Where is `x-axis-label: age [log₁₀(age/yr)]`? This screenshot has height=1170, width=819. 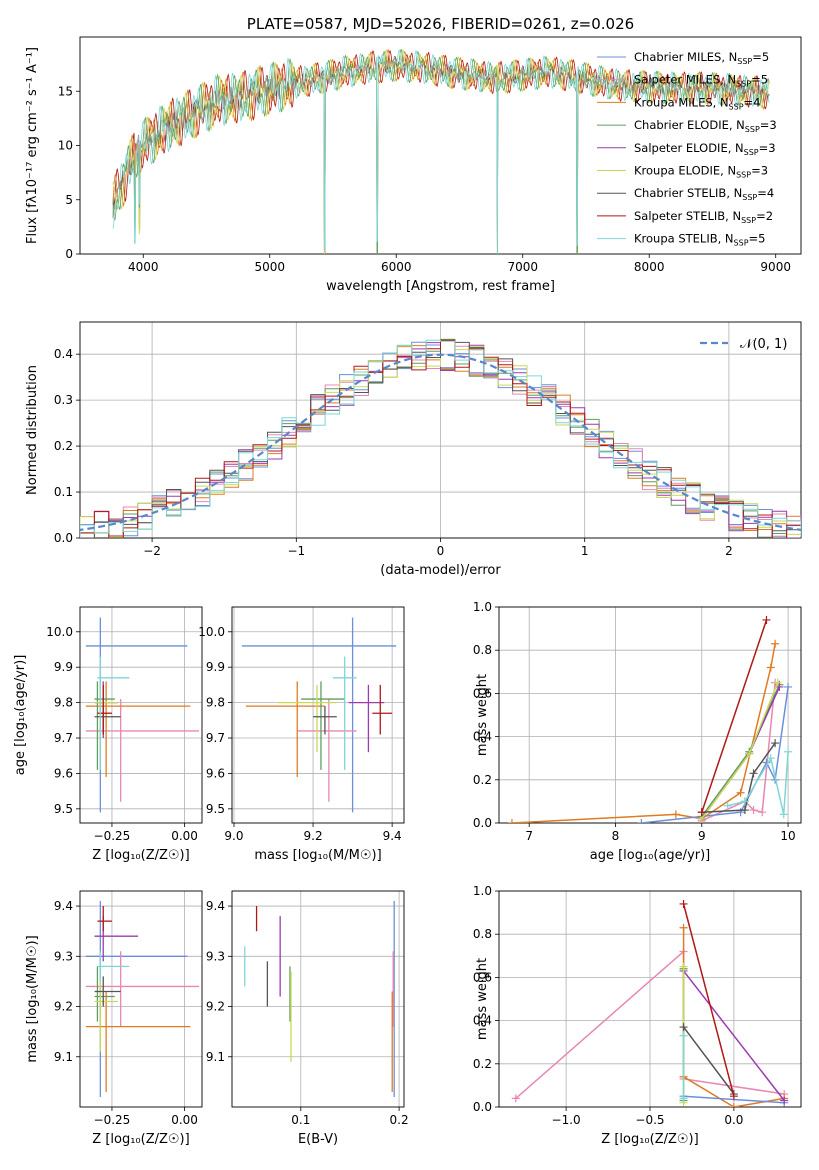
x-axis-label: age [log₁₀(age/yr)] is located at coordinates (650, 855).